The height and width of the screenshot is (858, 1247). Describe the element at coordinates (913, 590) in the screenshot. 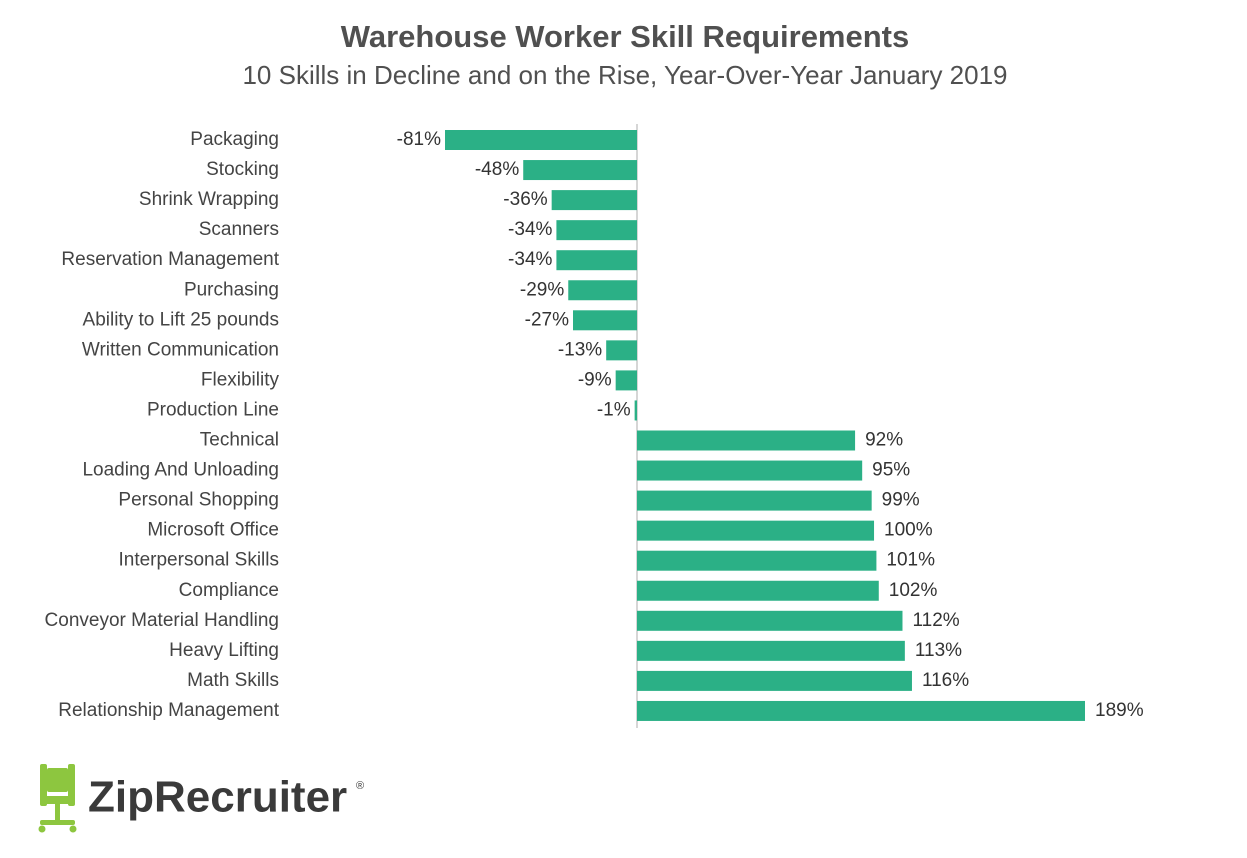

I see `value-label: 102%` at that location.